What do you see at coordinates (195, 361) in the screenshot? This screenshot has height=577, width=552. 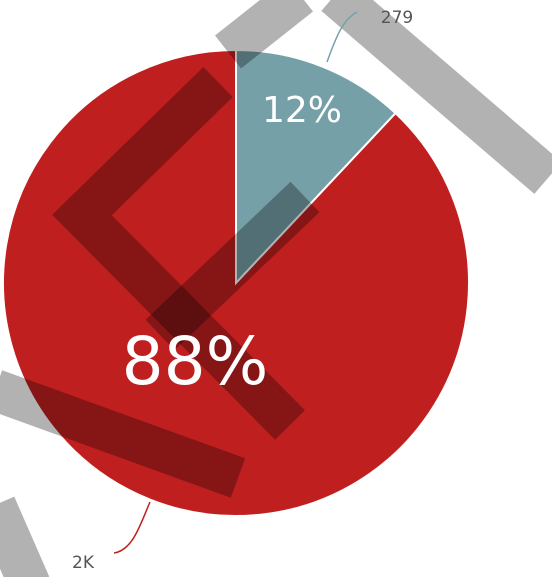 I see `percent-label: 88%` at bounding box center [195, 361].